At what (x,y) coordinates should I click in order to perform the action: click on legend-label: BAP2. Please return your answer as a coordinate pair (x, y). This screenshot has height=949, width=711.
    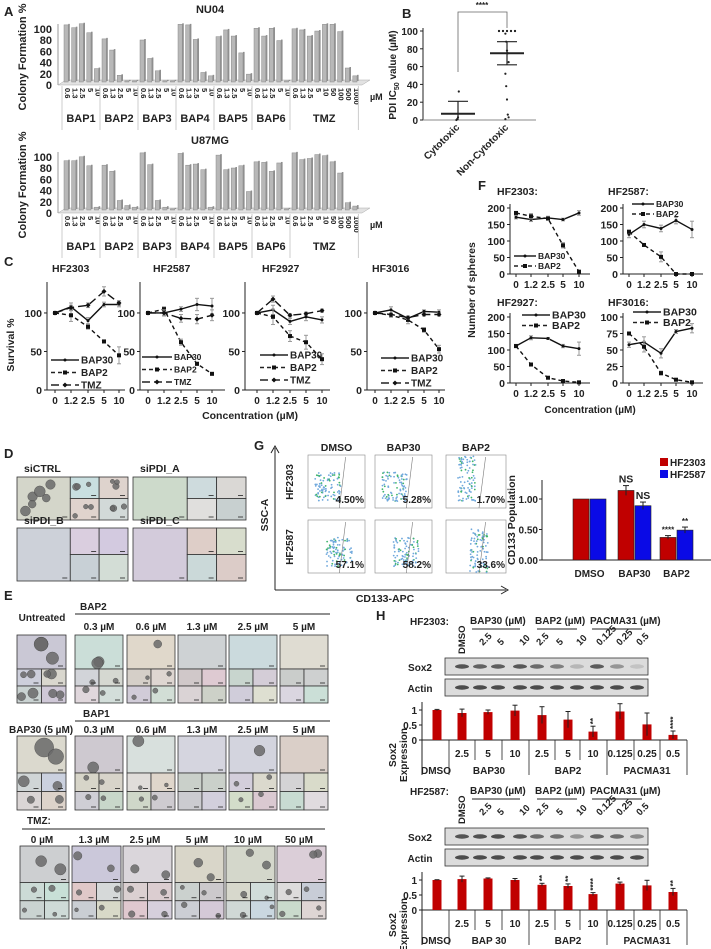
    Looking at the image, I should click on (667, 214).